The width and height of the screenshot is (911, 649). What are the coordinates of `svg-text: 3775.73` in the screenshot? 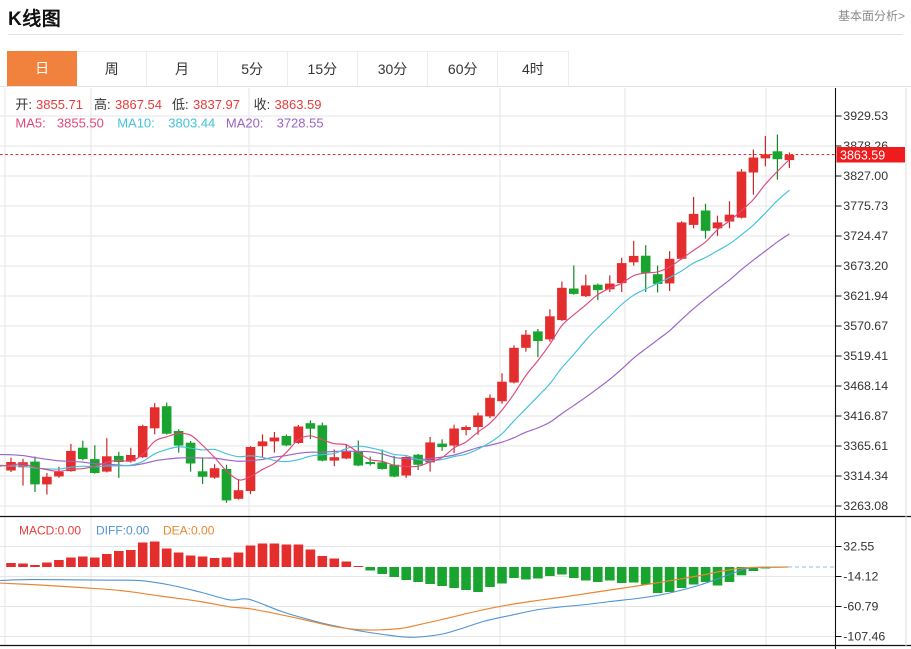 It's located at (865, 206).